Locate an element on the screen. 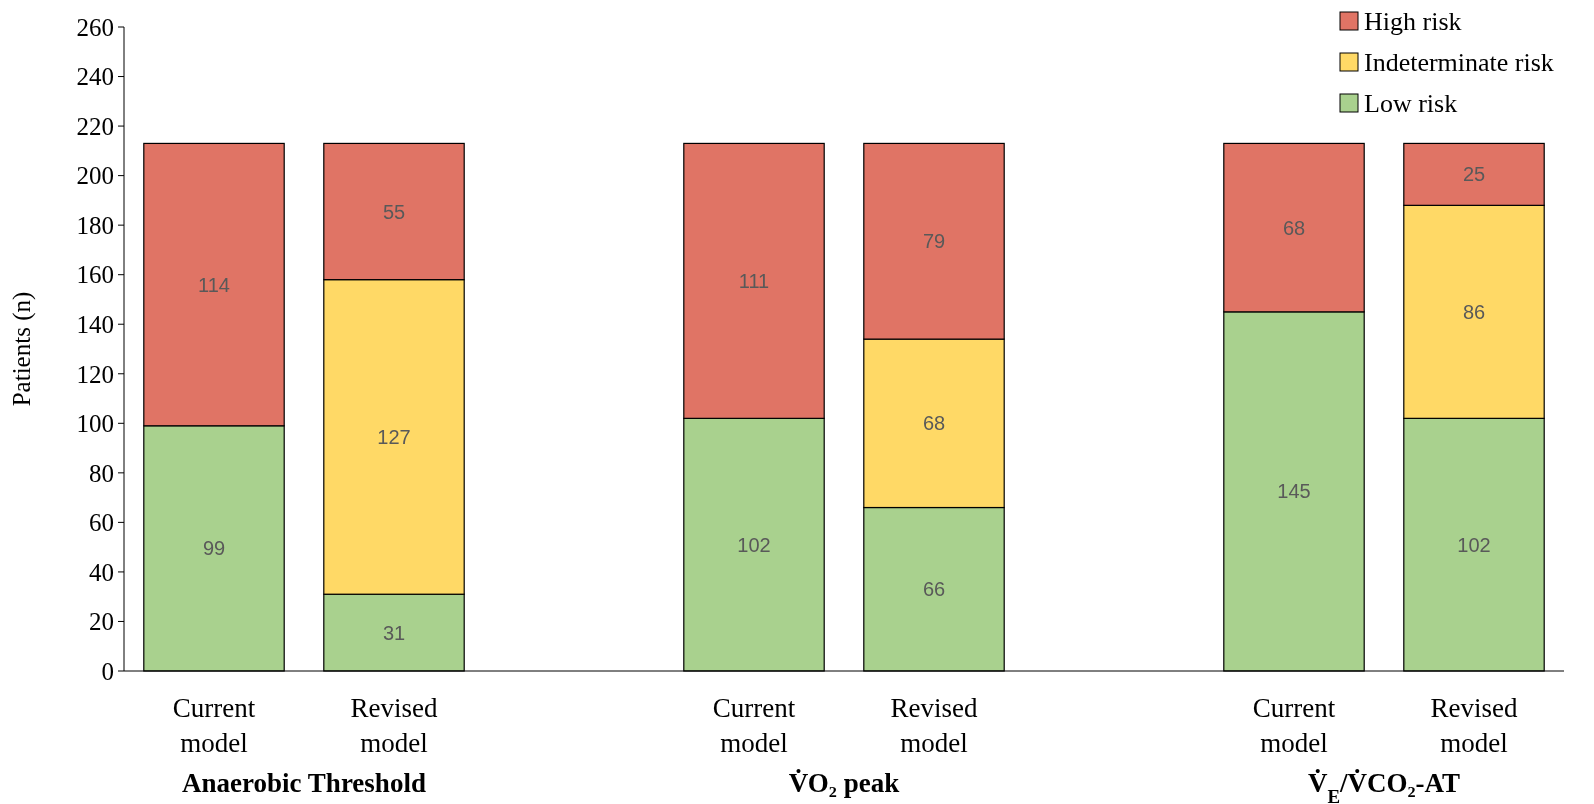  data-label: 25 is located at coordinates (1474, 174).